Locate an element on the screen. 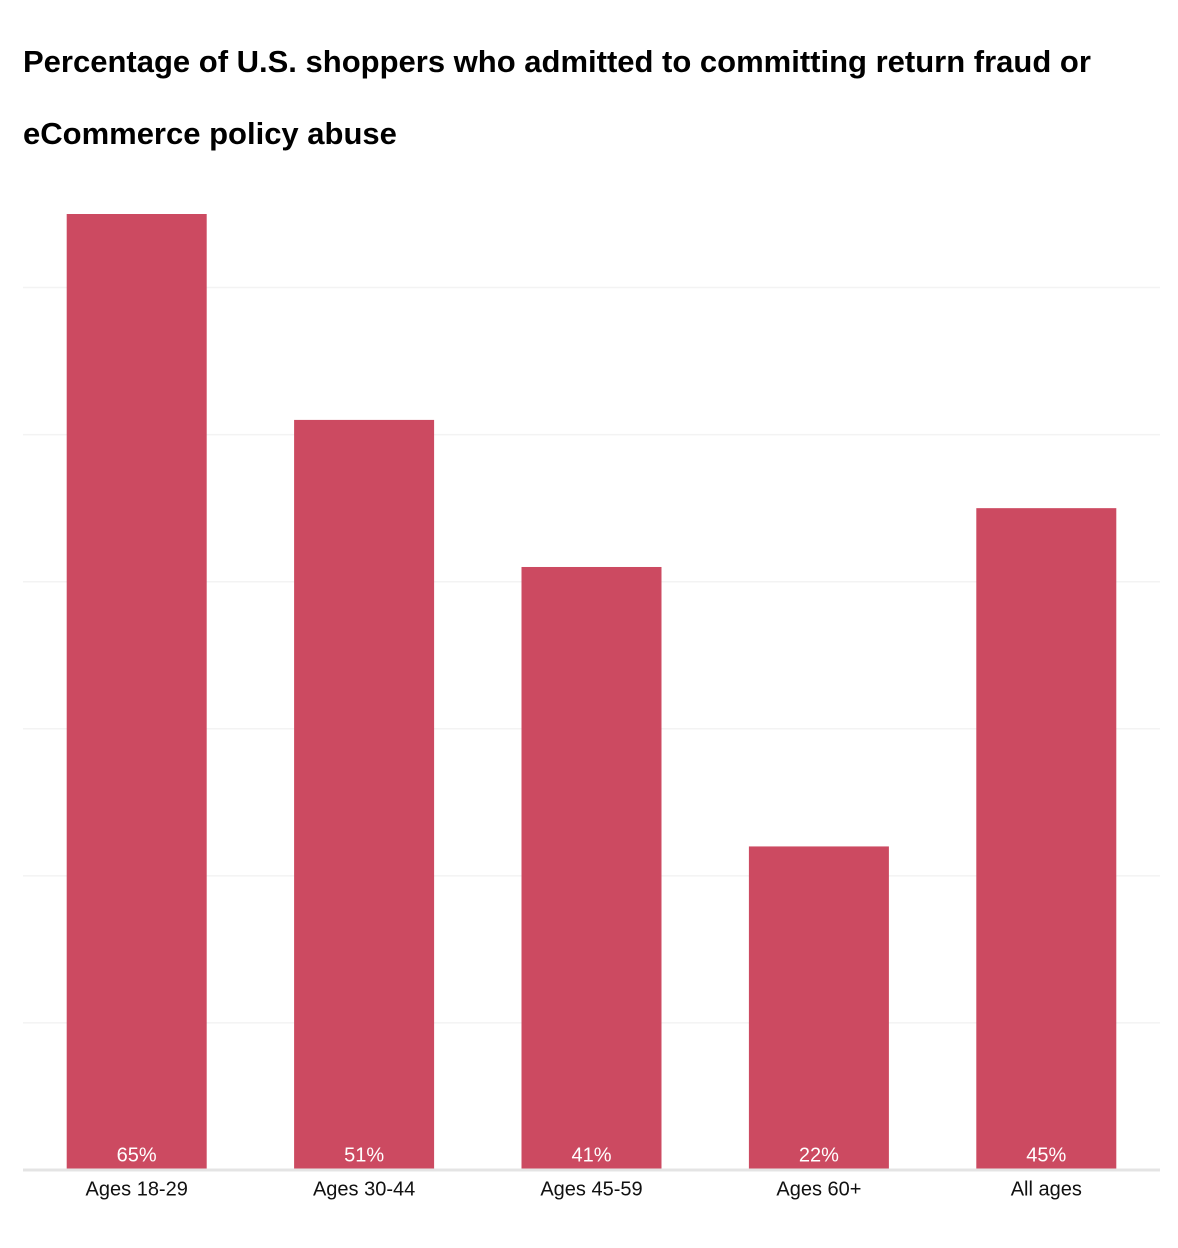 The width and height of the screenshot is (1178, 1248). value-label: 65% is located at coordinates (137, 1155).